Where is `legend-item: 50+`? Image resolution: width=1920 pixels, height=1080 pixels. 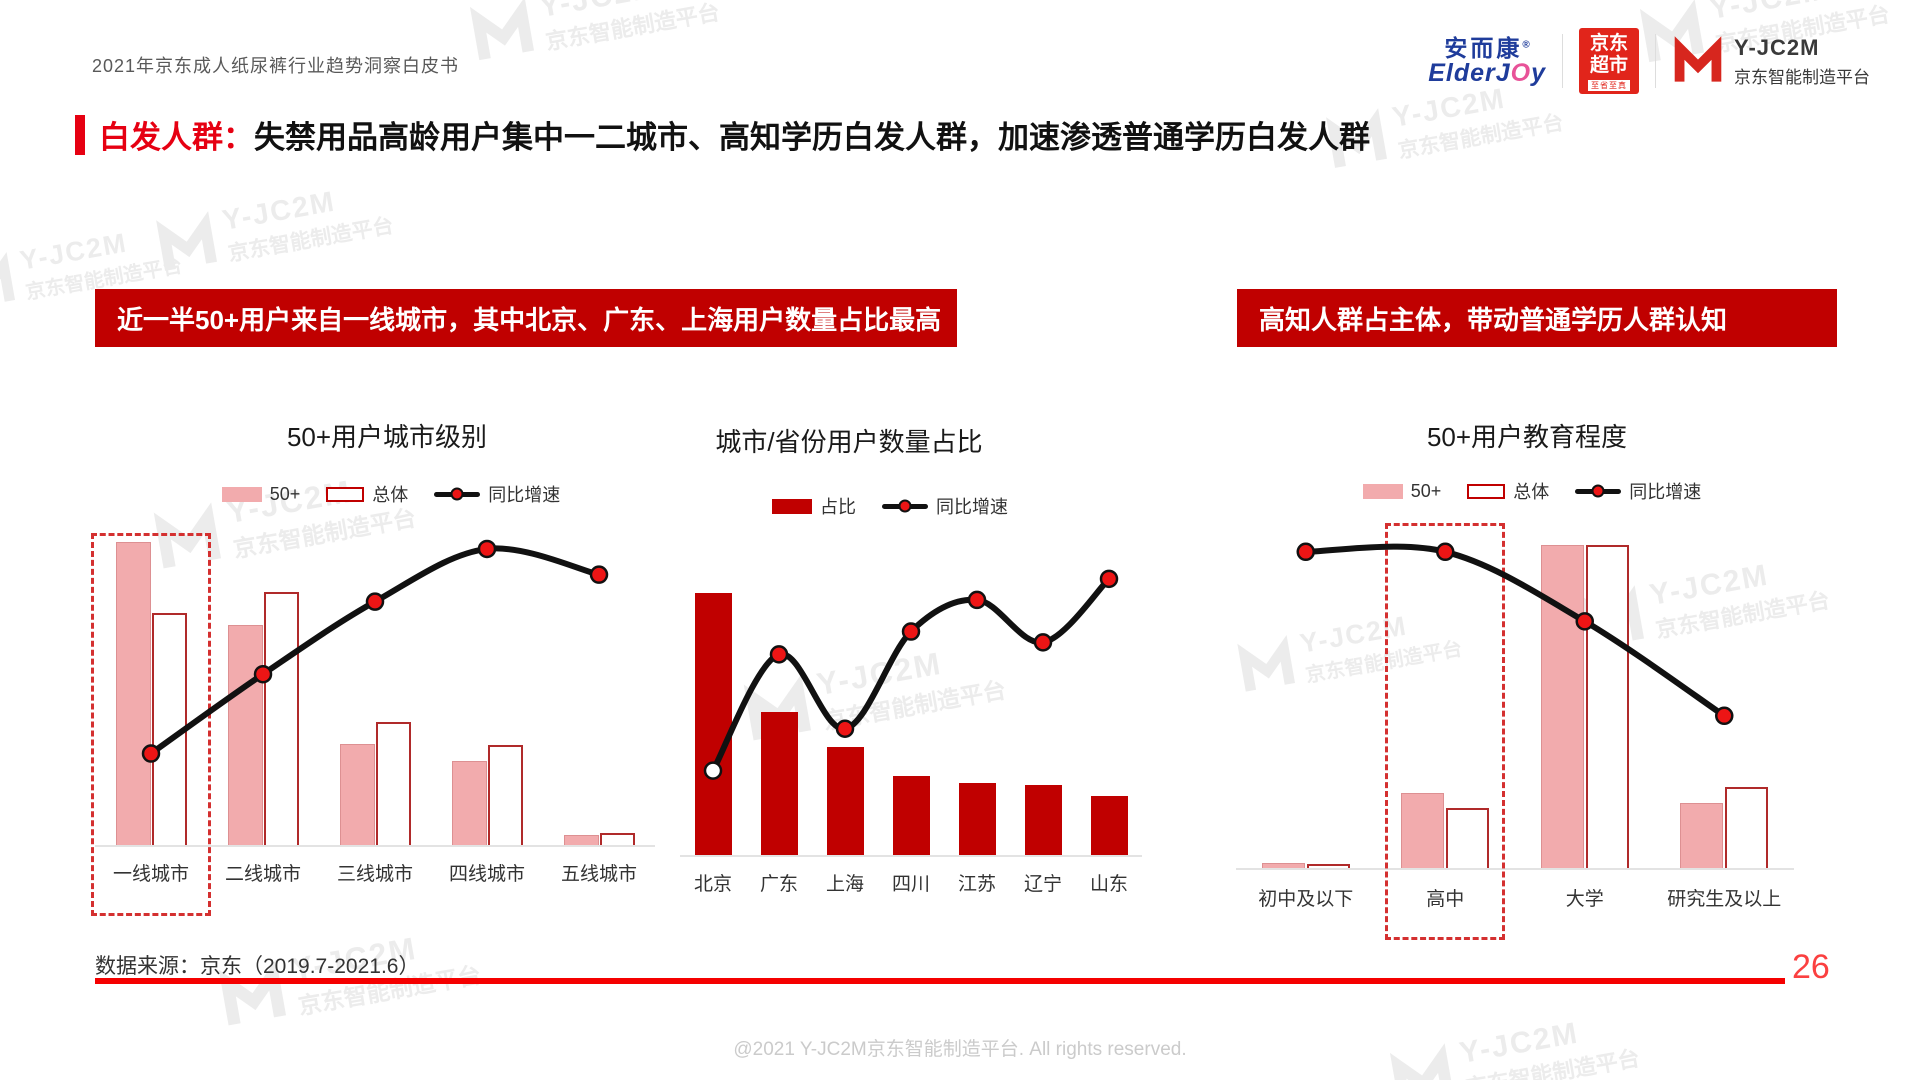 legend-item: 50+ is located at coordinates (1402, 491).